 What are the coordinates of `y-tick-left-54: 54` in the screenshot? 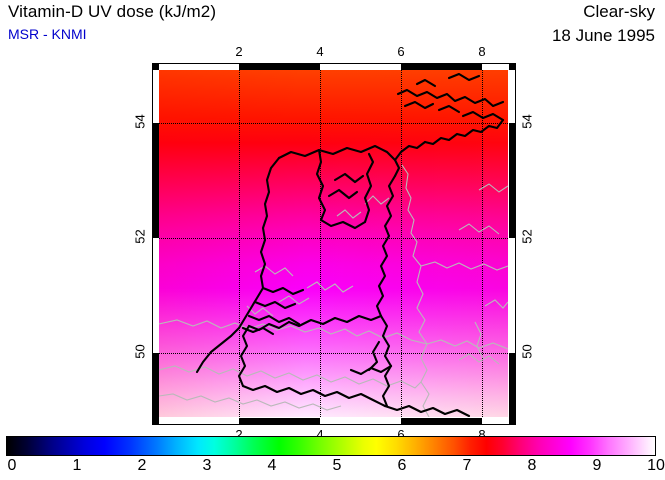 It's located at (140, 121).